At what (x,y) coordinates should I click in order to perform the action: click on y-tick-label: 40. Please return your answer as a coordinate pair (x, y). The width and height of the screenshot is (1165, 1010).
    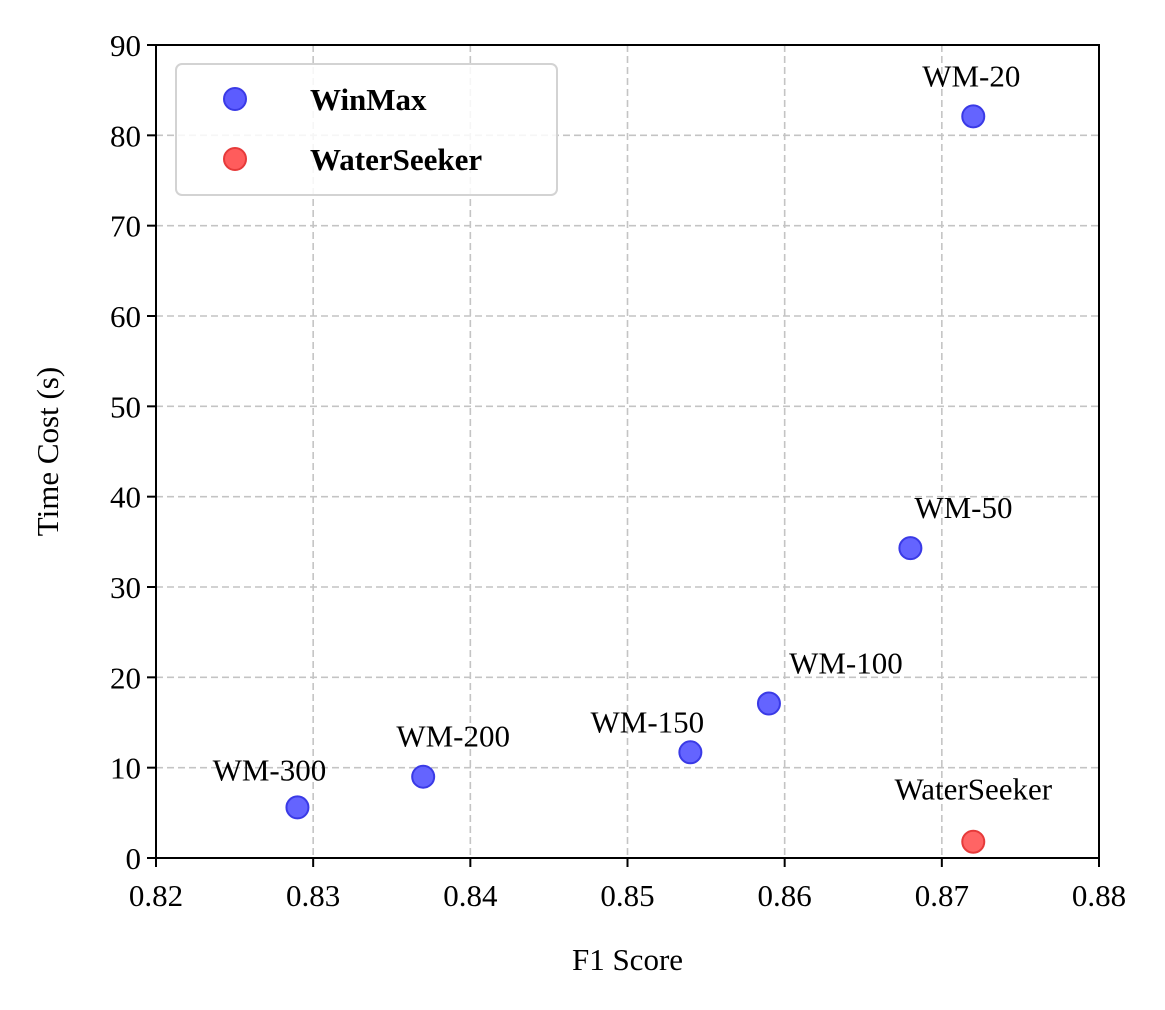
    Looking at the image, I should click on (125, 497).